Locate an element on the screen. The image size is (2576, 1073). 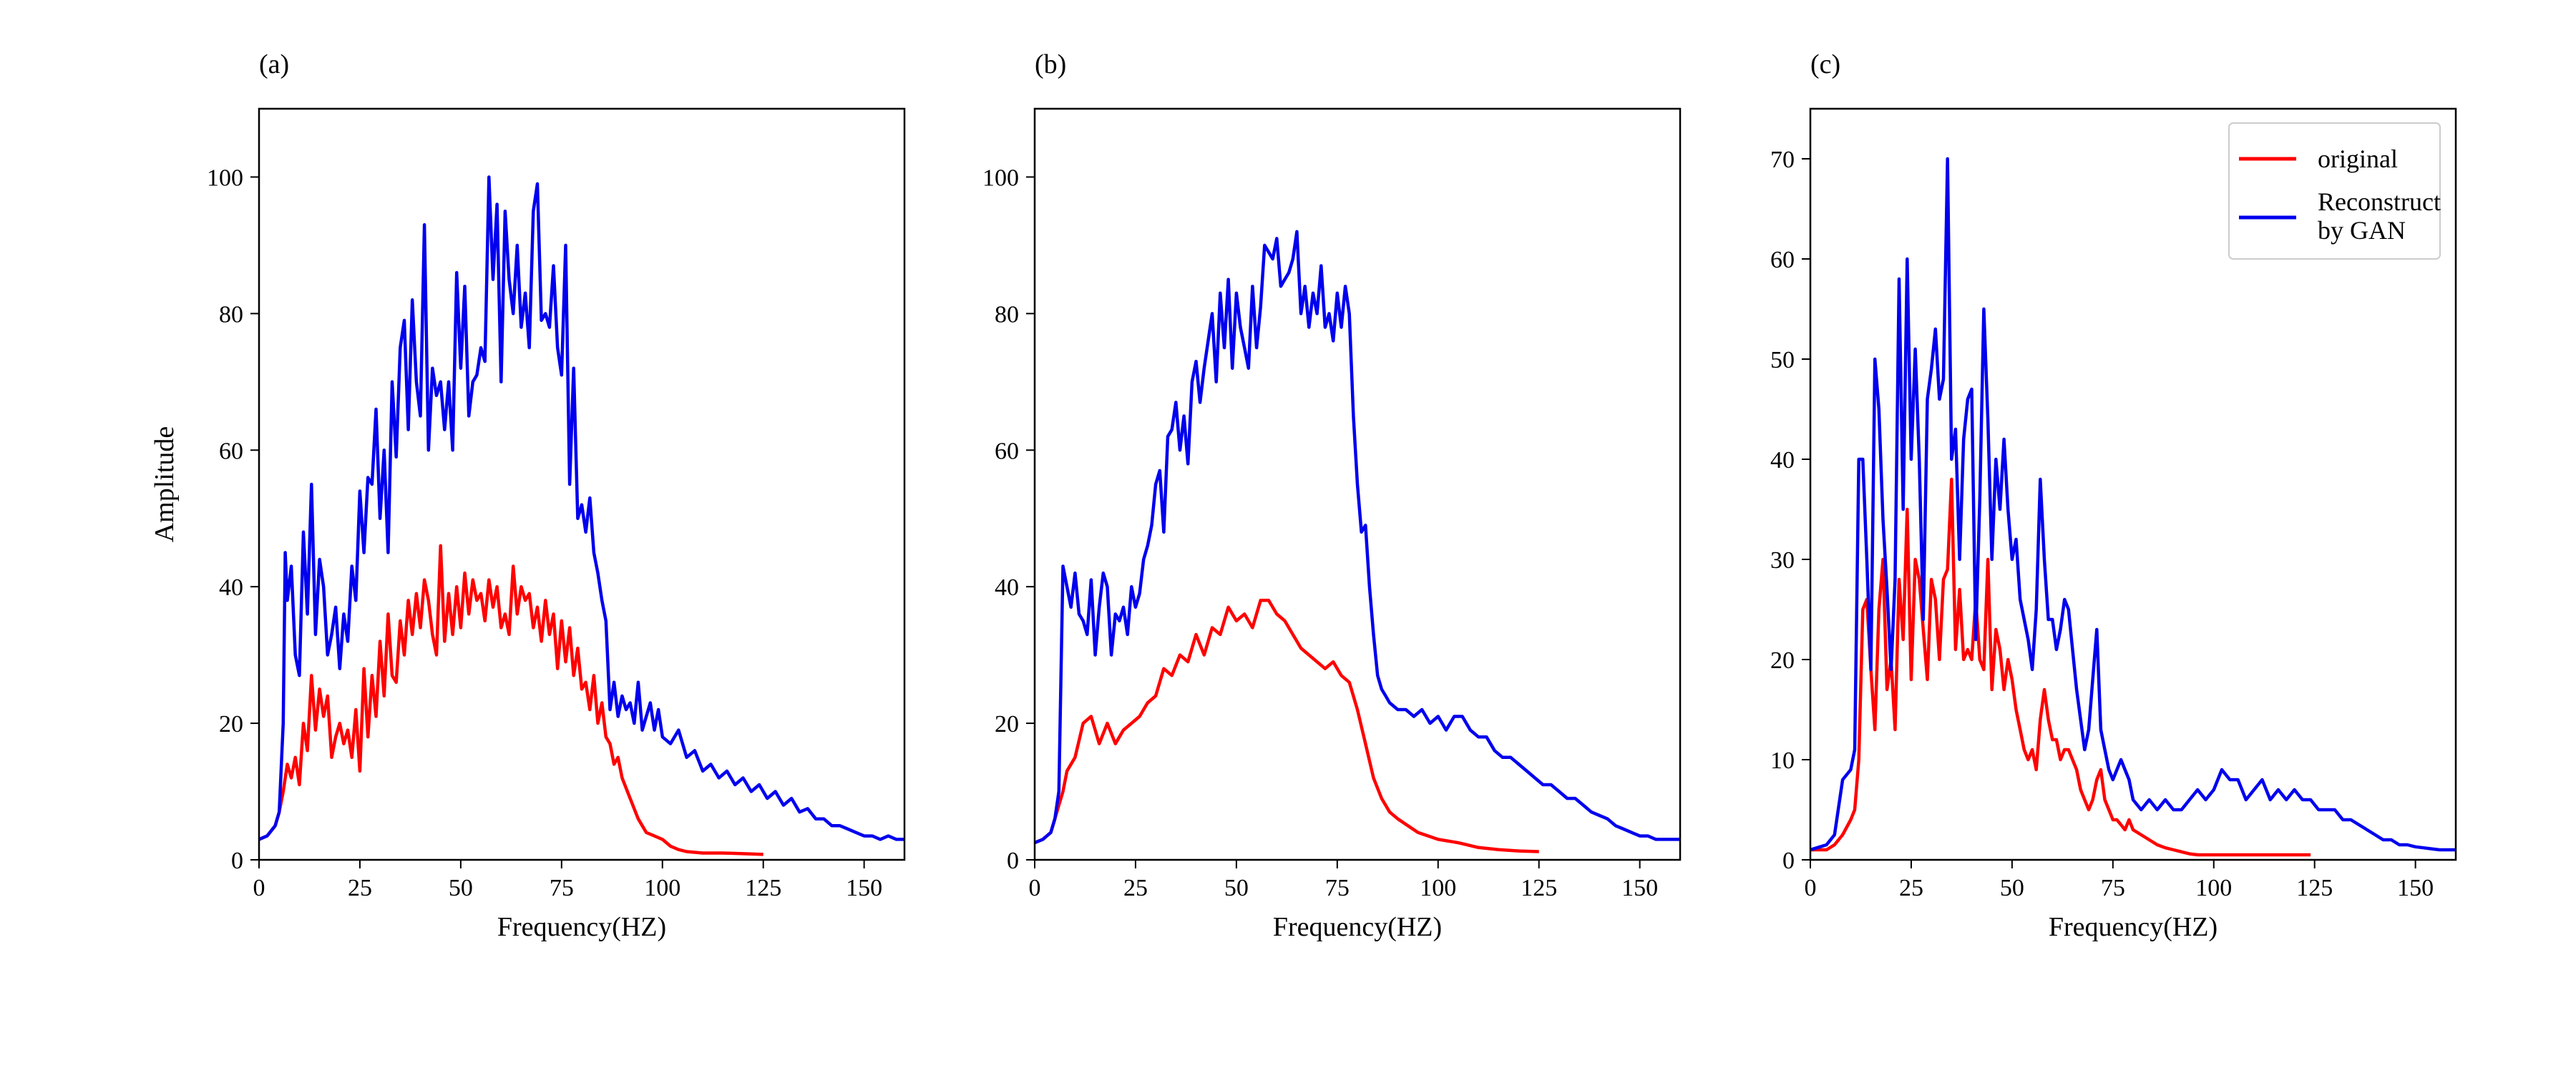
y-tick-label: 50 is located at coordinates (1782, 360).